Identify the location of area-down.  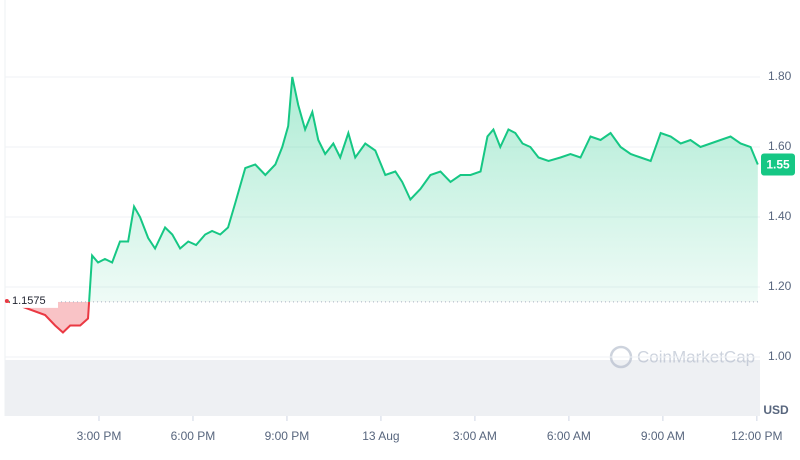
(382, 317).